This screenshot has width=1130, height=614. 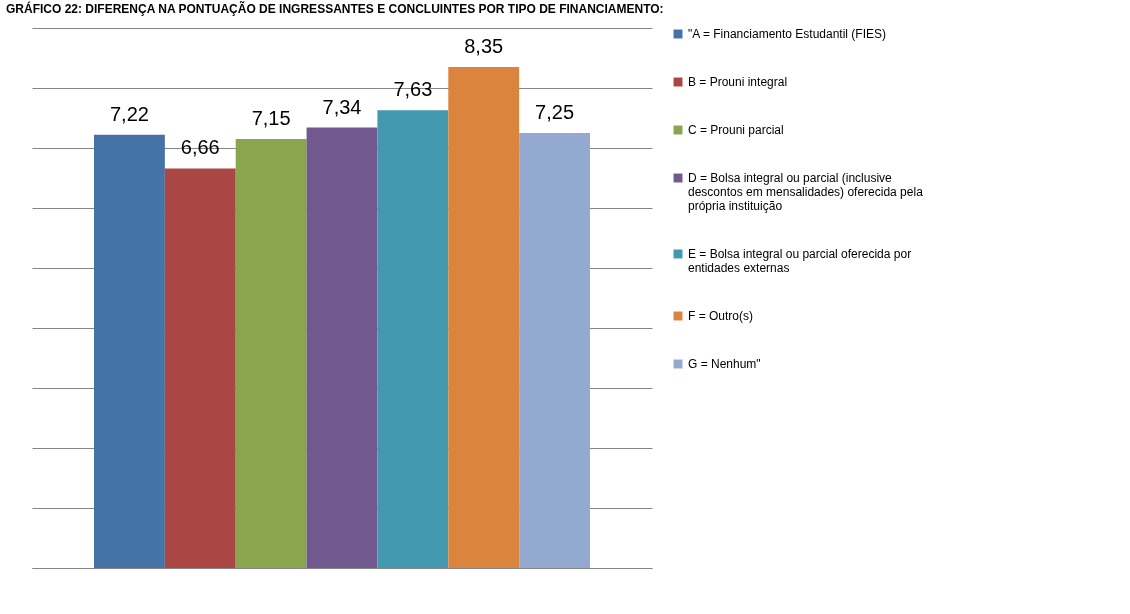 I want to click on data-label: 7,22, so click(x=129, y=113).